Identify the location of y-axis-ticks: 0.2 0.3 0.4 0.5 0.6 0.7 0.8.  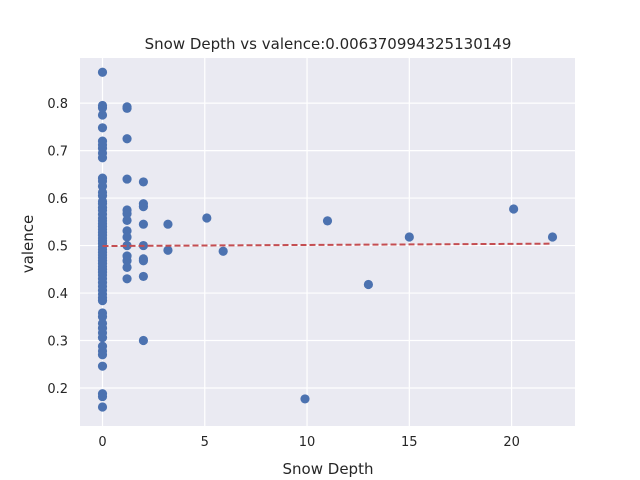
(57, 247).